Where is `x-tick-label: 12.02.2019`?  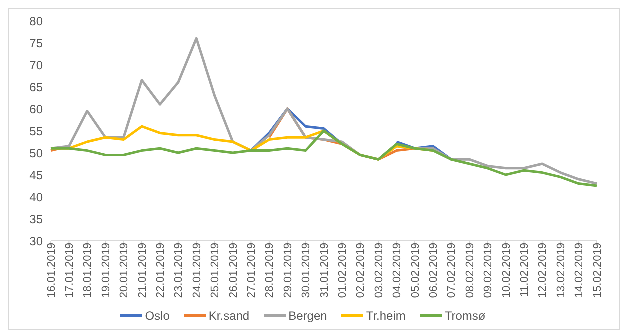 x-tick-label: 12.02.2019 is located at coordinates (543, 270).